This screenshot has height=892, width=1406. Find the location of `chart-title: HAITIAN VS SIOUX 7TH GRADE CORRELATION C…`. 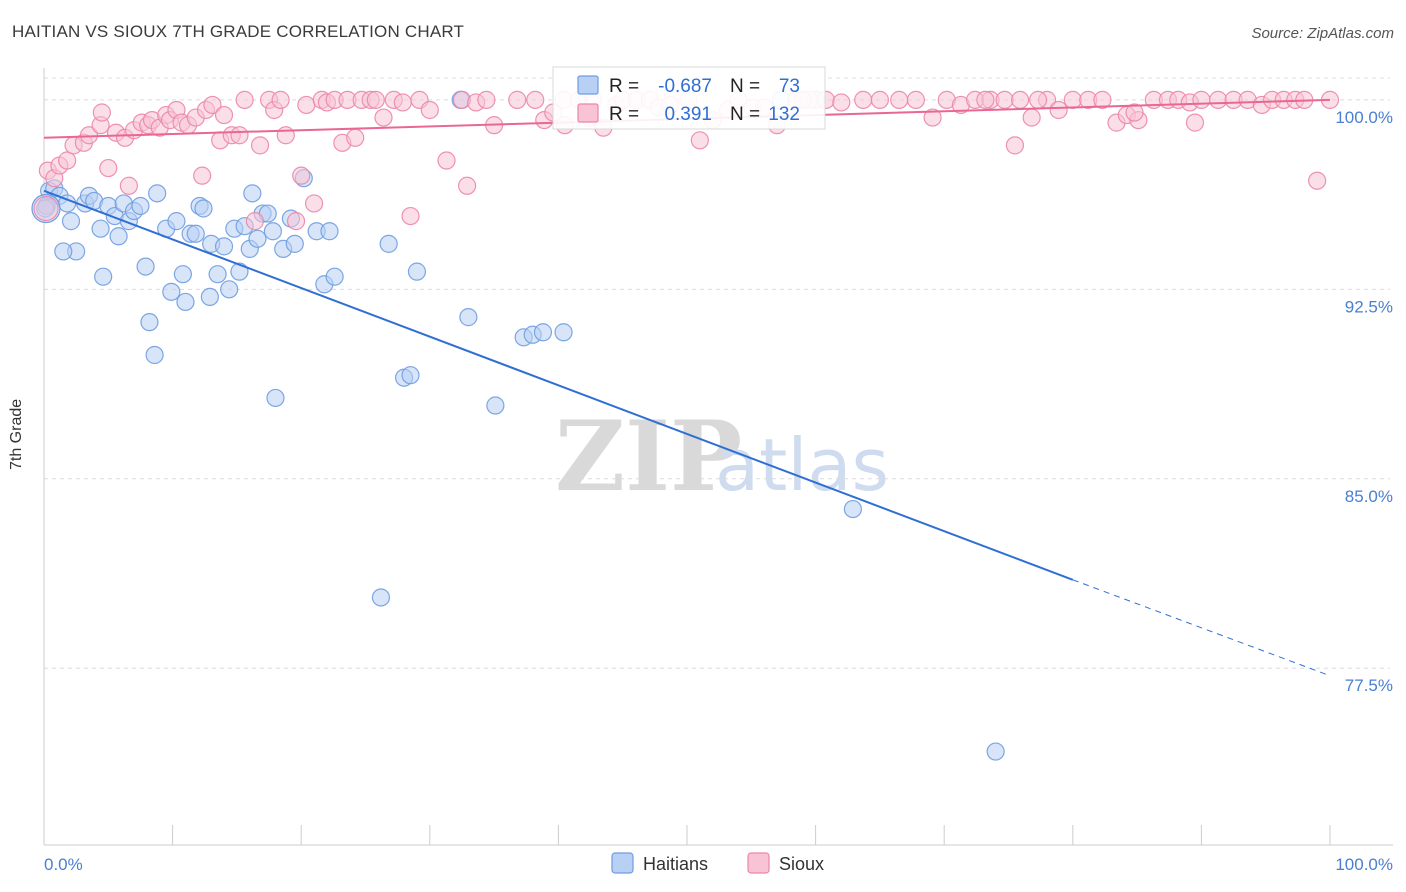

chart-title: HAITIAN VS SIOUX 7TH GRADE CORRELATION C… is located at coordinates (238, 31).